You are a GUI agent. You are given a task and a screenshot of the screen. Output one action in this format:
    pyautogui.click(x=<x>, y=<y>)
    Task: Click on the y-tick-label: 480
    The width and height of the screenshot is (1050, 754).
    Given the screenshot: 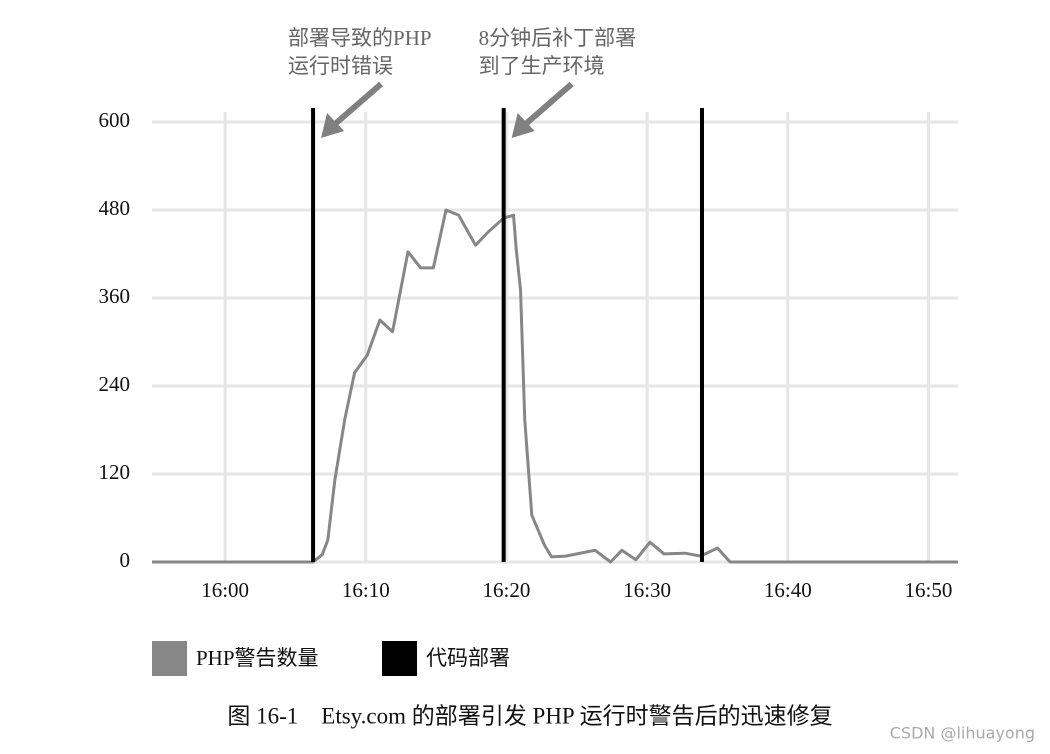 What is the action you would take?
    pyautogui.click(x=115, y=208)
    